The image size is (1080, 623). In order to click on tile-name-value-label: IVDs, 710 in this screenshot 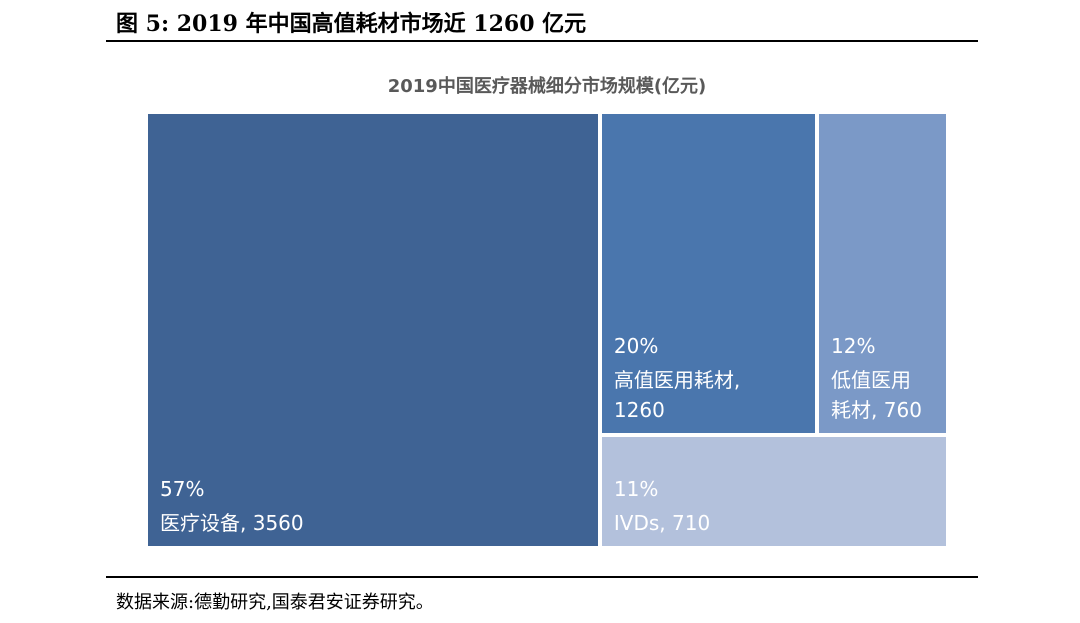, I will do `click(662, 522)`.